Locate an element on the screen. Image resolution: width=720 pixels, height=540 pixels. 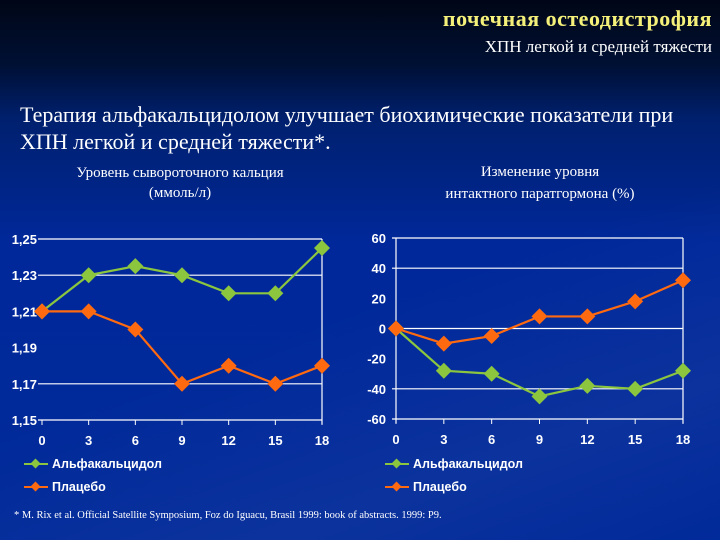
chart-title-calcium: Уровень сывороточного кальция (ммоль/л) is located at coordinates (180, 183).